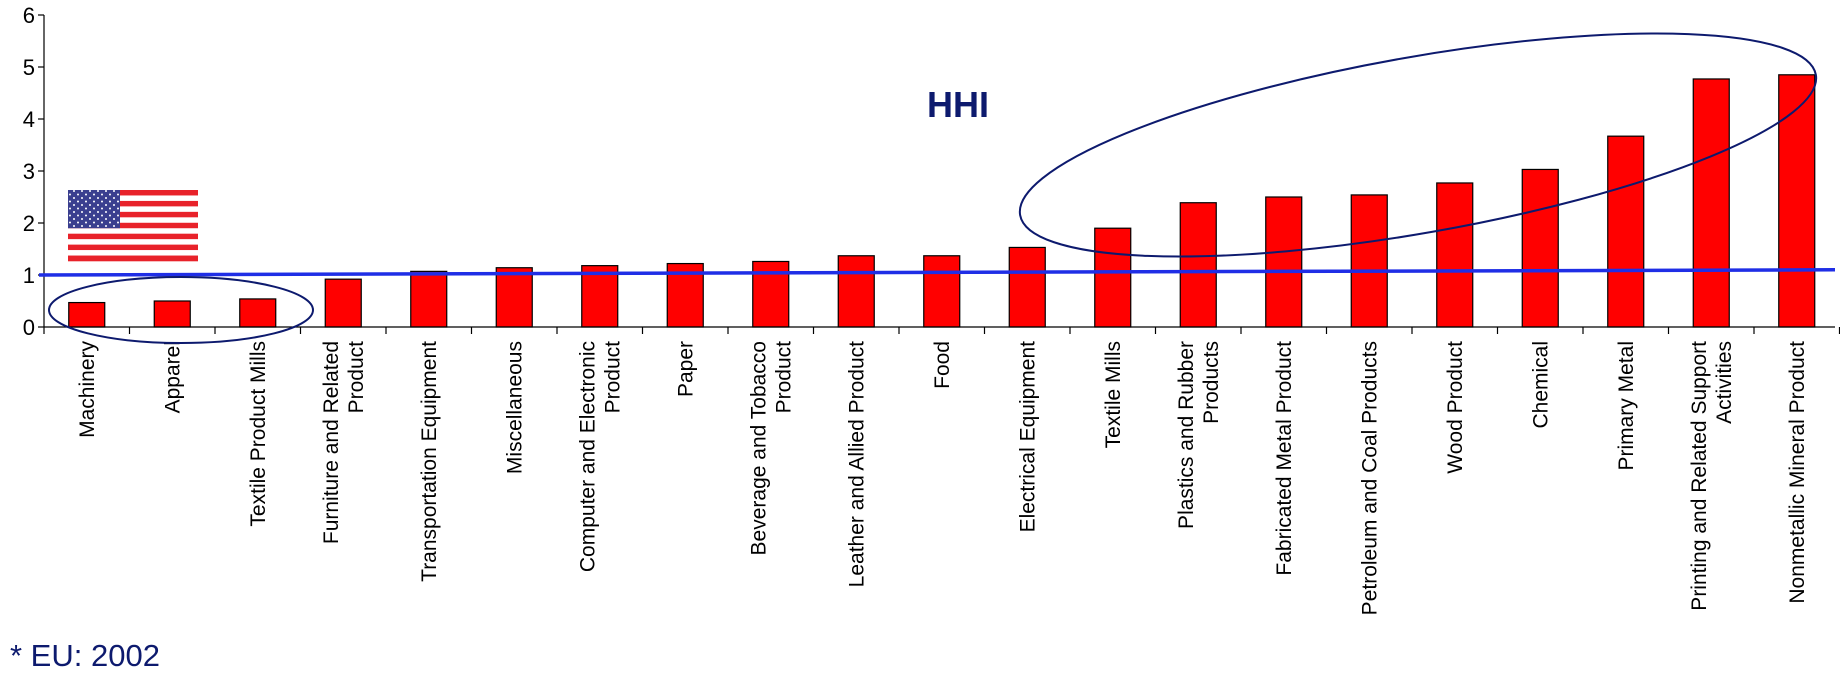  What do you see at coordinates (1626, 406) in the screenshot?
I see `x-tick-label: Primary Metal` at bounding box center [1626, 406].